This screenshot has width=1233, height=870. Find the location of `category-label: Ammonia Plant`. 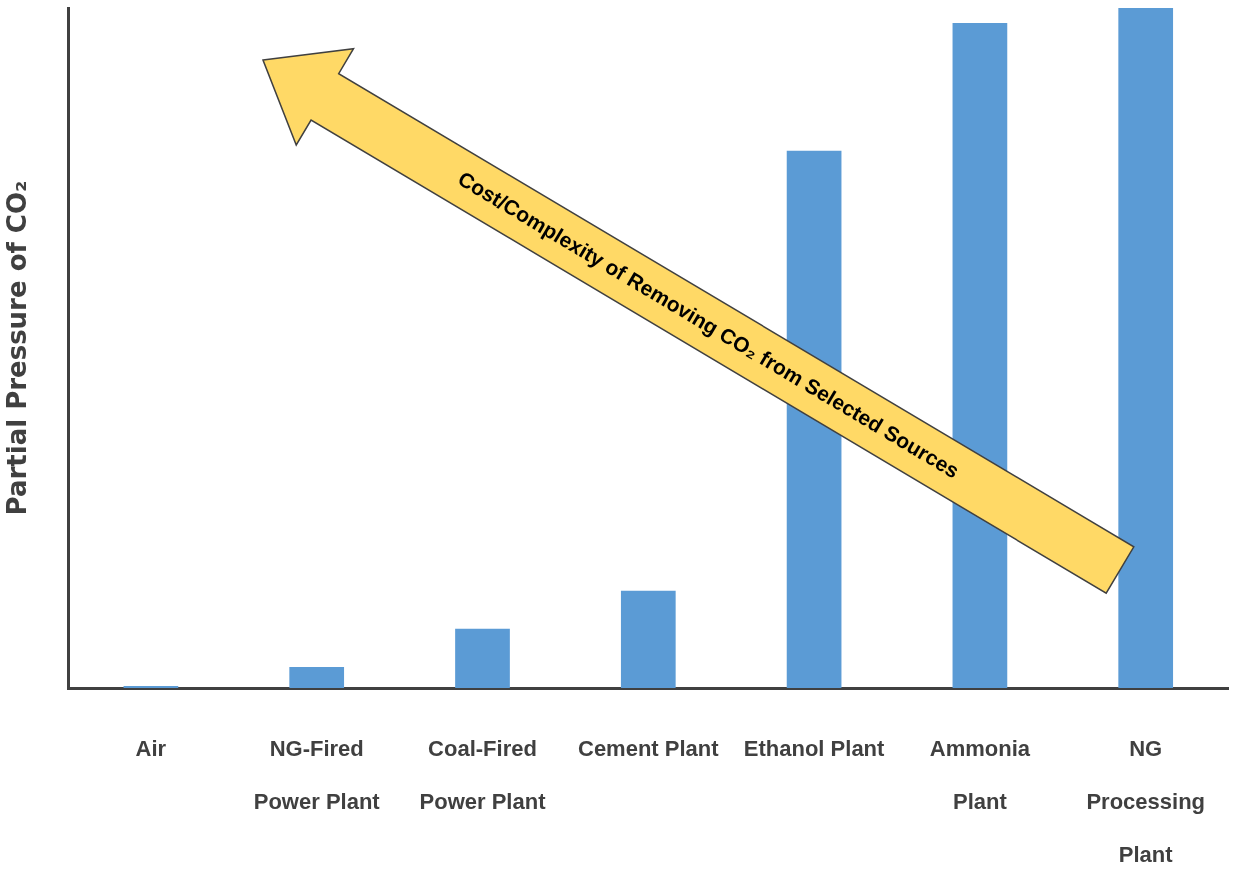

category-label: Ammonia Plant is located at coordinates (980, 775).